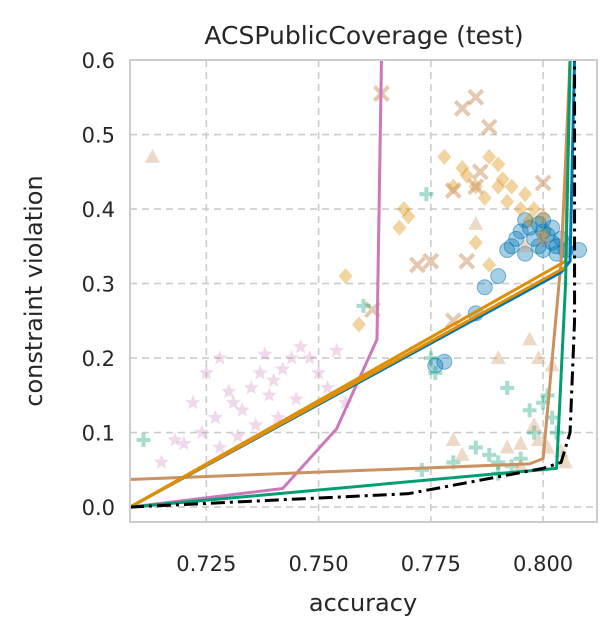  Describe the element at coordinates (34, 290) in the screenshot. I see `y-axis-label: constraint violation` at that location.